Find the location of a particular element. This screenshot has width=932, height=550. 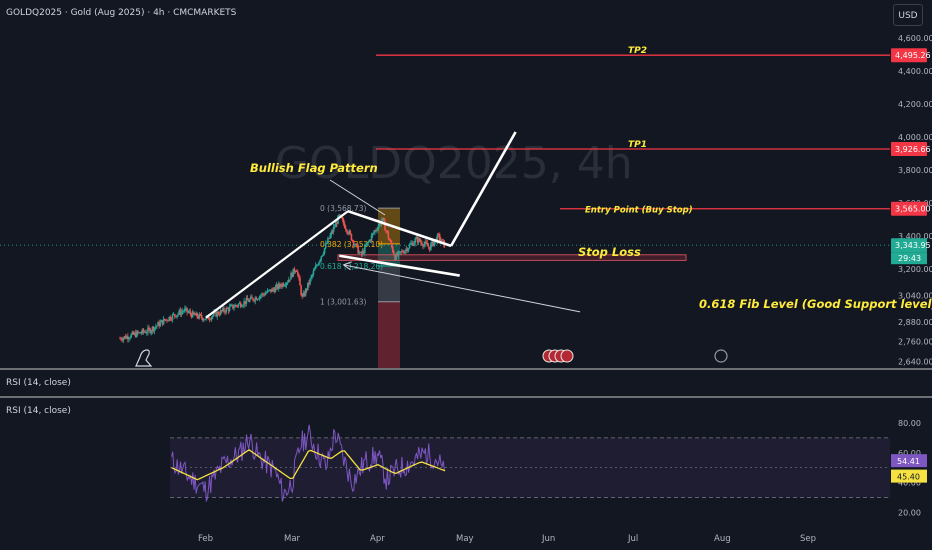

rsi-tick-label: 20.00 is located at coordinates (909, 513).